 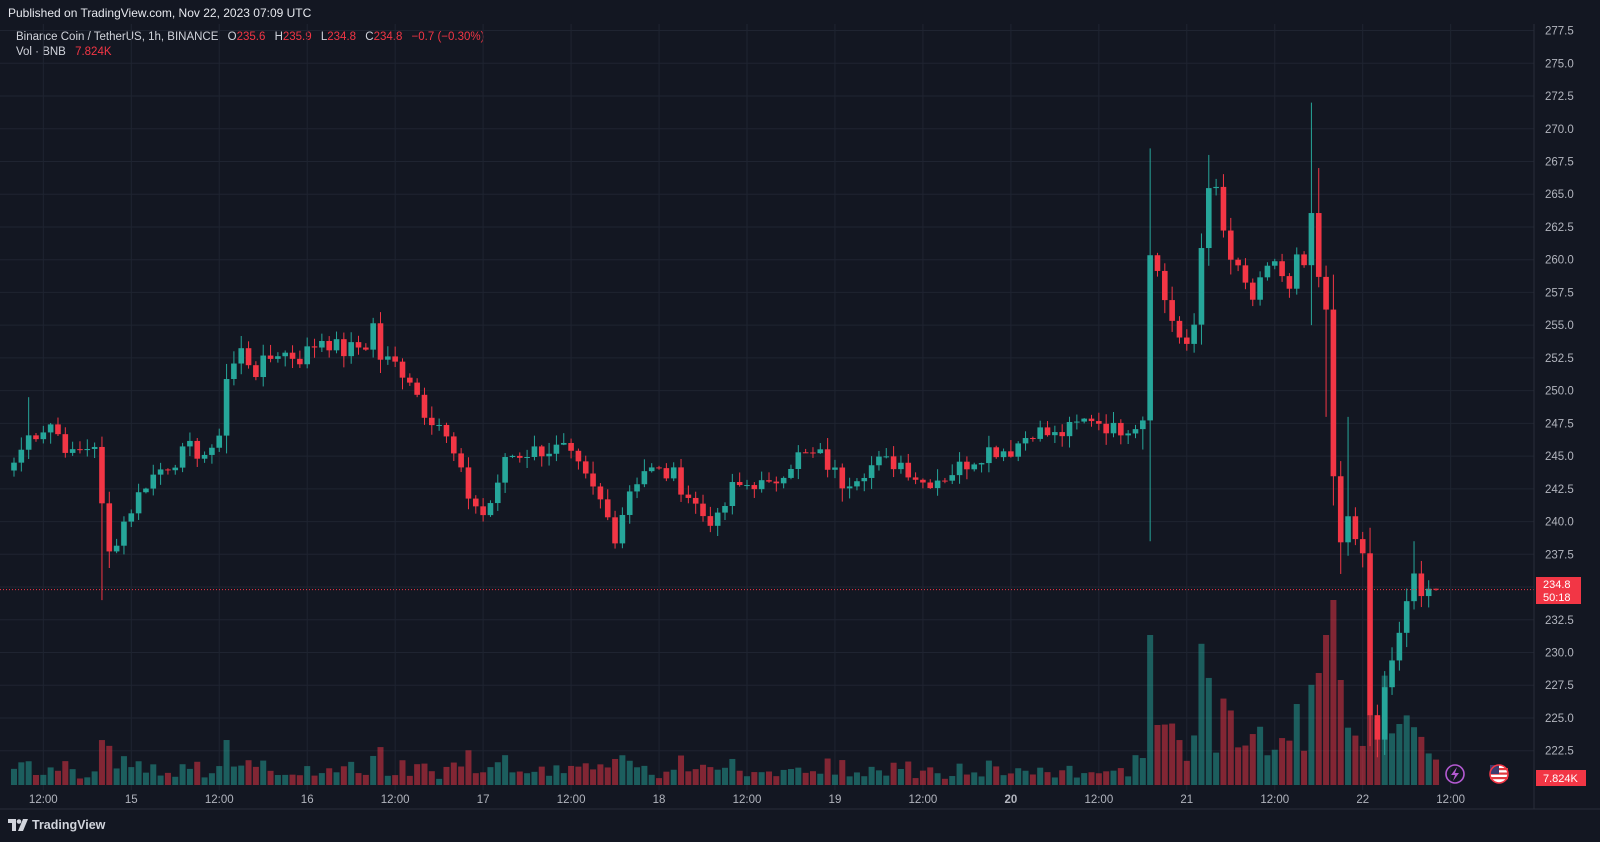 What do you see at coordinates (56, 825) in the screenshot?
I see `tradingview-logo: TradingView` at bounding box center [56, 825].